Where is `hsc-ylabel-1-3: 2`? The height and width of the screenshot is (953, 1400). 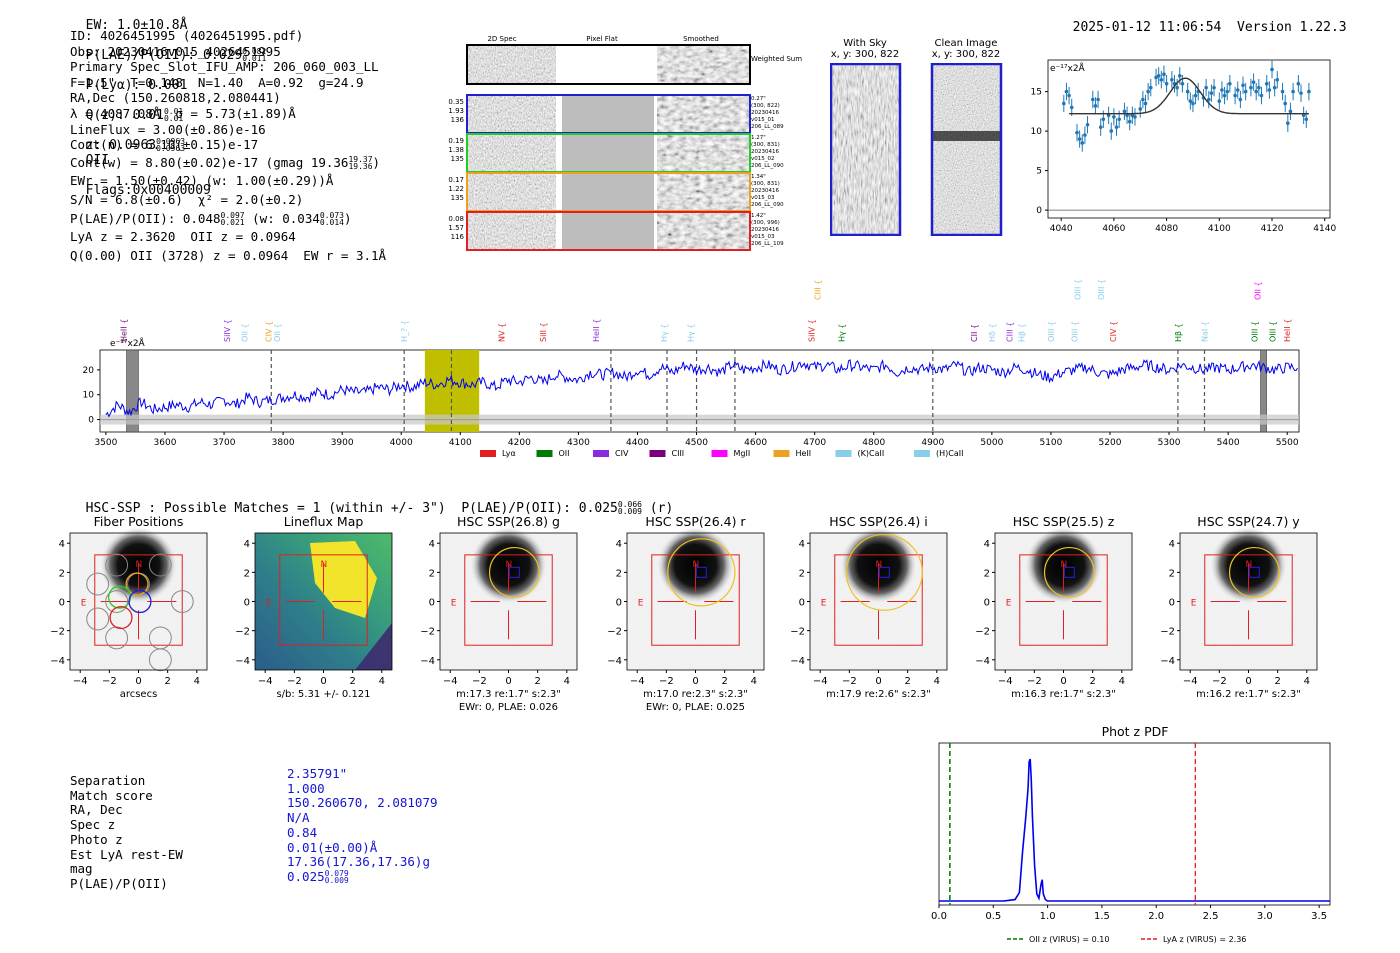
hsc-ylabel-1-3: 2 is located at coordinates (247, 573).